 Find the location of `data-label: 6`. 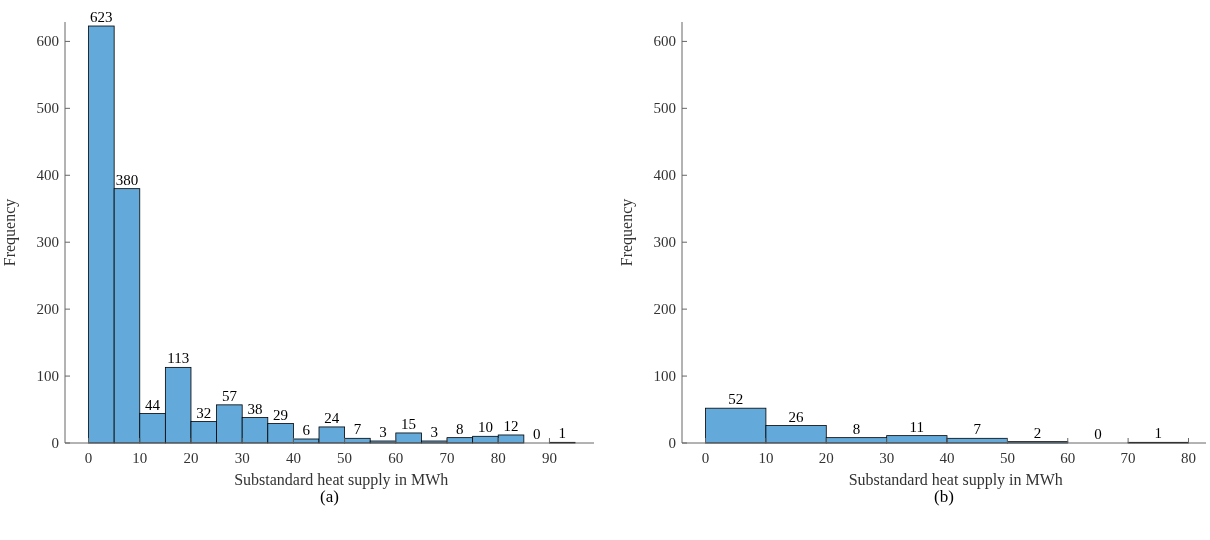

data-label: 6 is located at coordinates (306, 429).